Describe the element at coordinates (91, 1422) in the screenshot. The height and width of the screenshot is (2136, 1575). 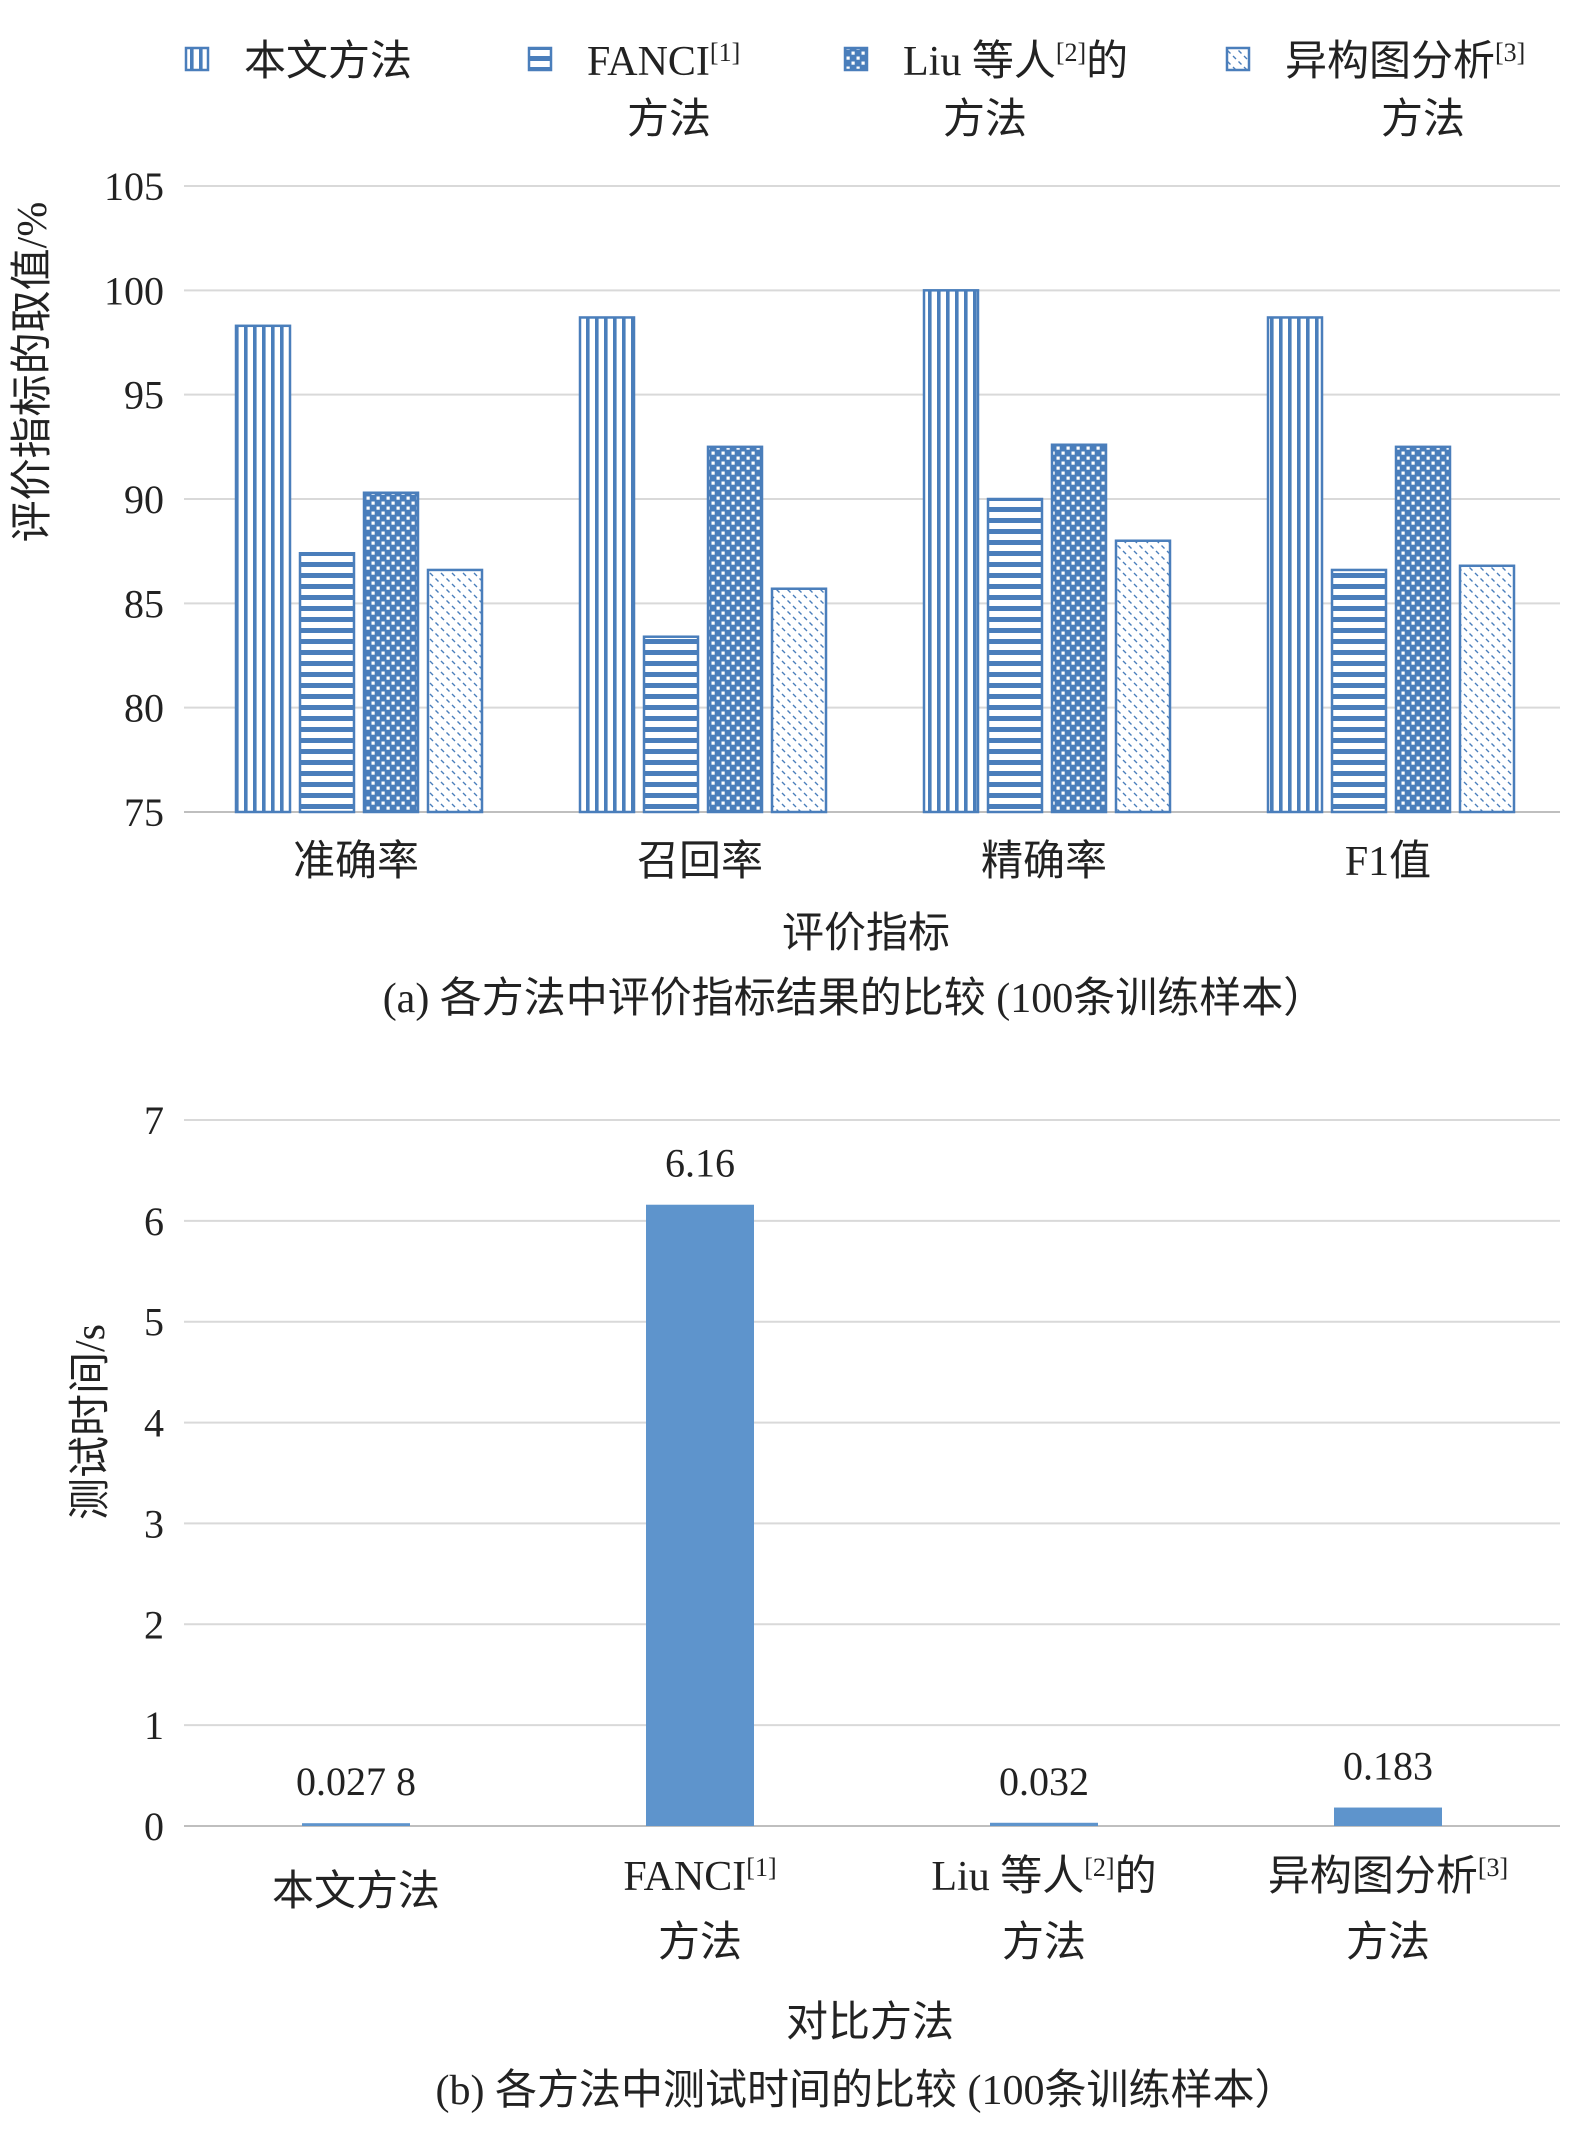
I see `chart-b-ylabel: 测试时间/s` at that location.